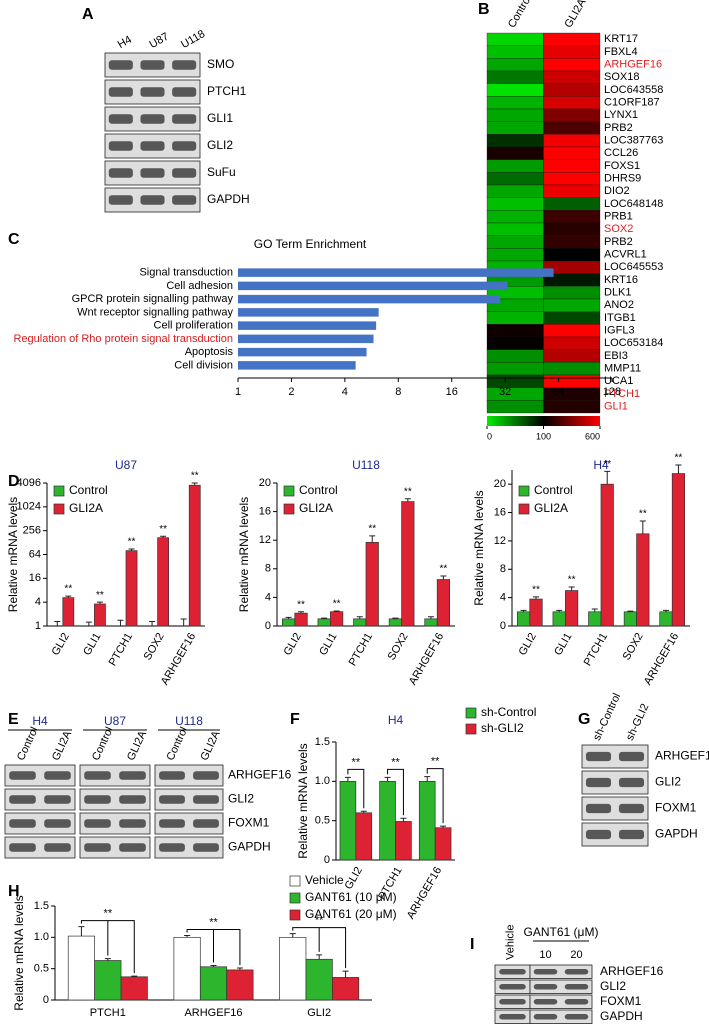 This screenshot has width=709, height=1029. What do you see at coordinates (613, 986) in the screenshot?
I see `band-label: GLI2` at bounding box center [613, 986].